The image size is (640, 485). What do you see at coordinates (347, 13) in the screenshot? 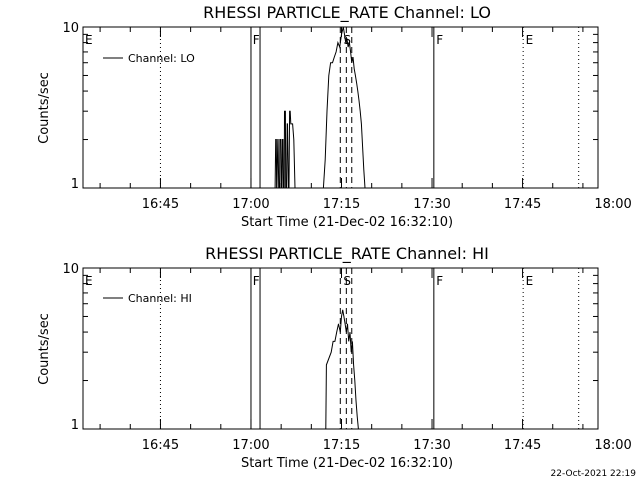
I see `chart-title: RHESSI PARTICLE_RATE Channel: LO` at bounding box center [347, 13].